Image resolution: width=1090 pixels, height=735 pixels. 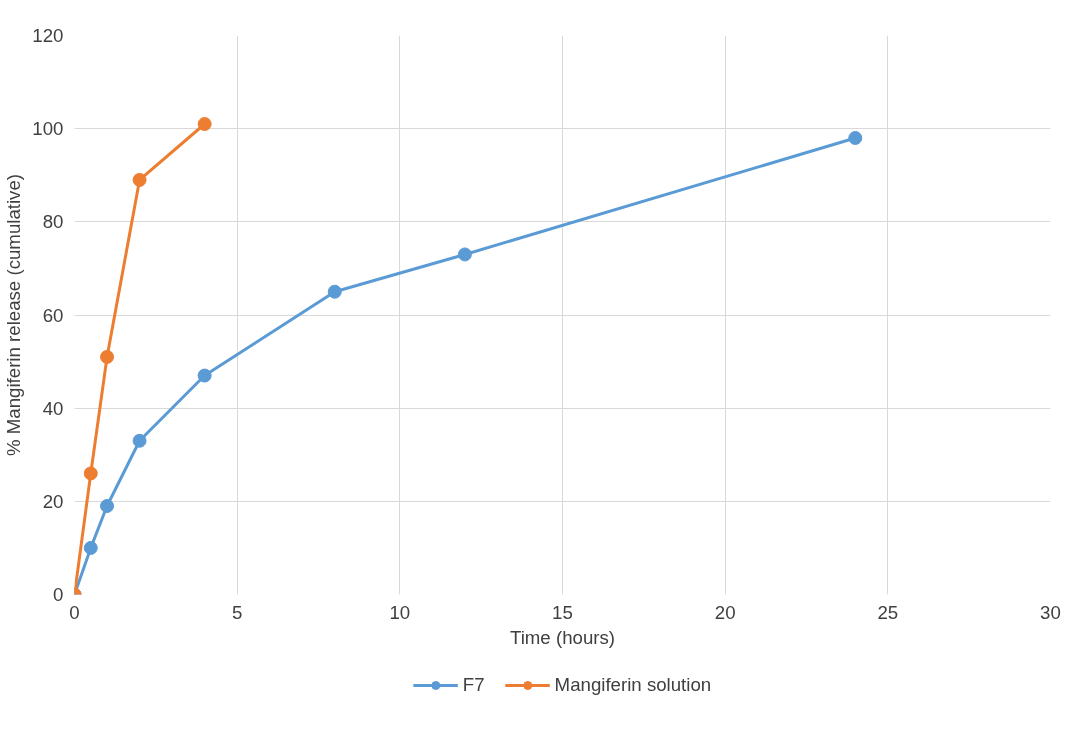 What do you see at coordinates (725, 612) in the screenshot?
I see `x-tick-label: 20` at bounding box center [725, 612].